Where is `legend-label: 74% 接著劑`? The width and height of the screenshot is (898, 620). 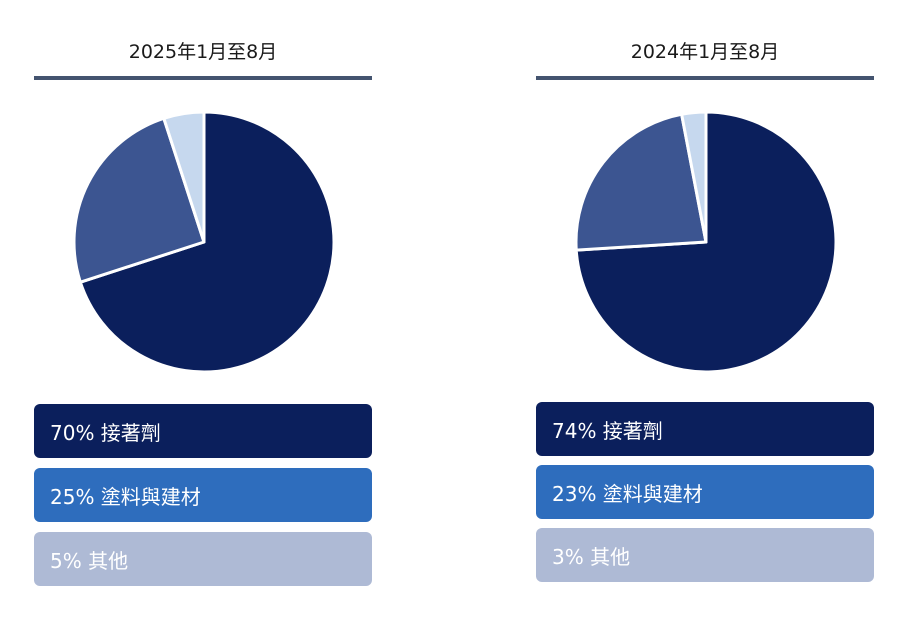 legend-label: 74% 接著劑 is located at coordinates (607, 430).